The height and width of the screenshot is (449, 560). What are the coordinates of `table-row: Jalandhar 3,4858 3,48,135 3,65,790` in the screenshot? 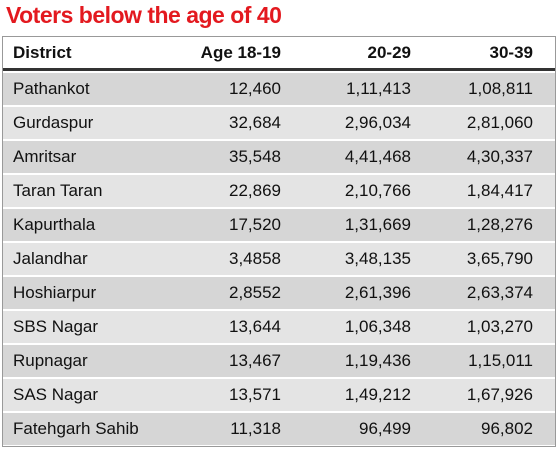 It's located at (279, 259).